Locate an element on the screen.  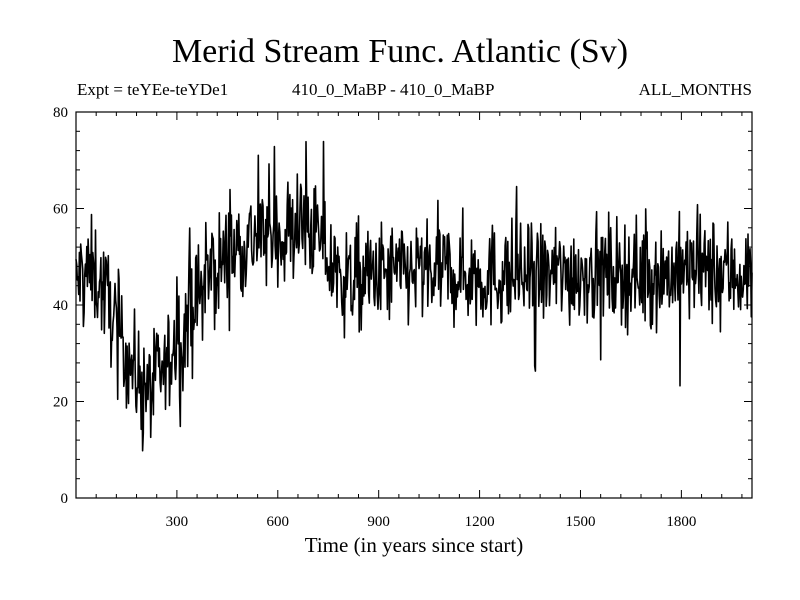
y-tick-label: 0 is located at coordinates (65, 499).